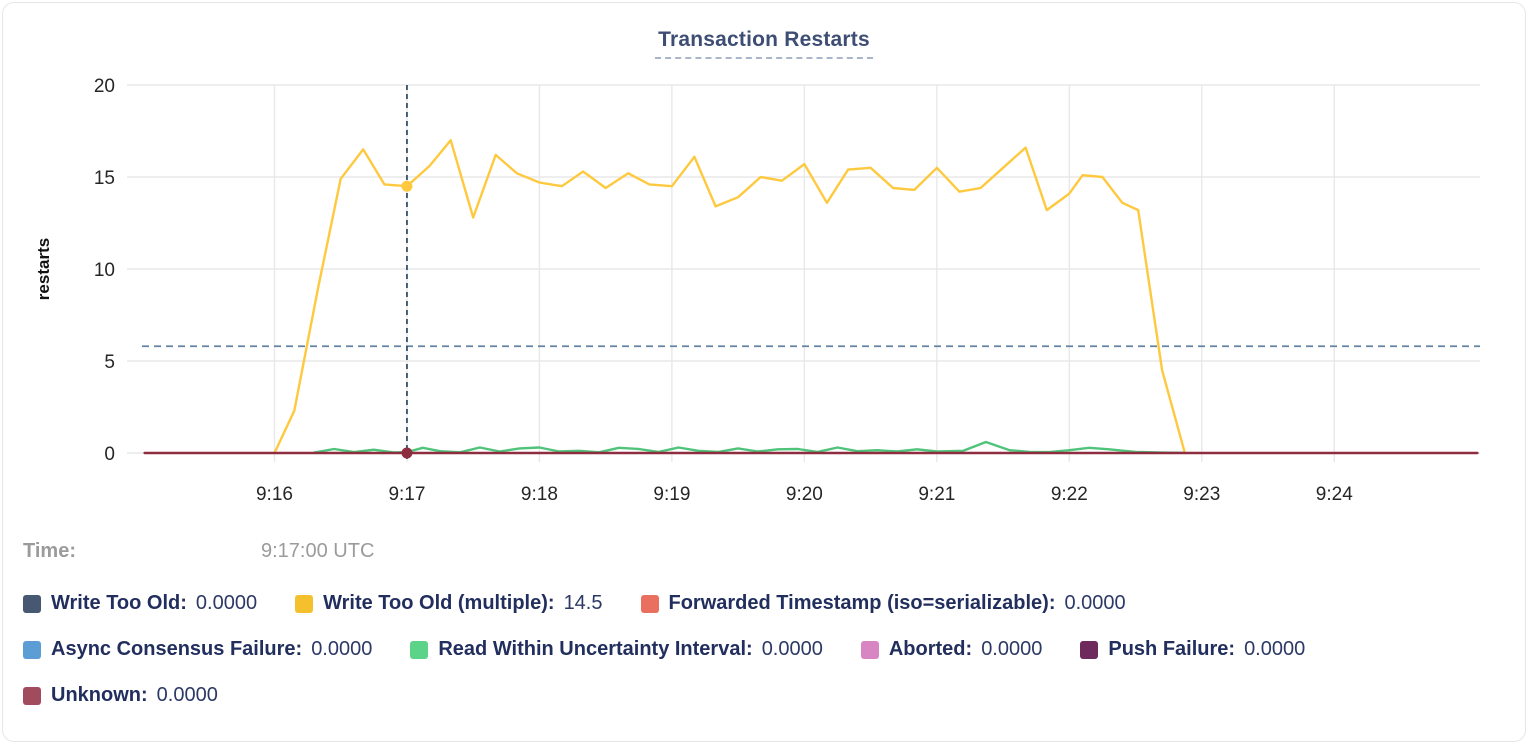 The image size is (1528, 744). What do you see at coordinates (930, 649) in the screenshot?
I see `legend-label: Aborted:` at bounding box center [930, 649].